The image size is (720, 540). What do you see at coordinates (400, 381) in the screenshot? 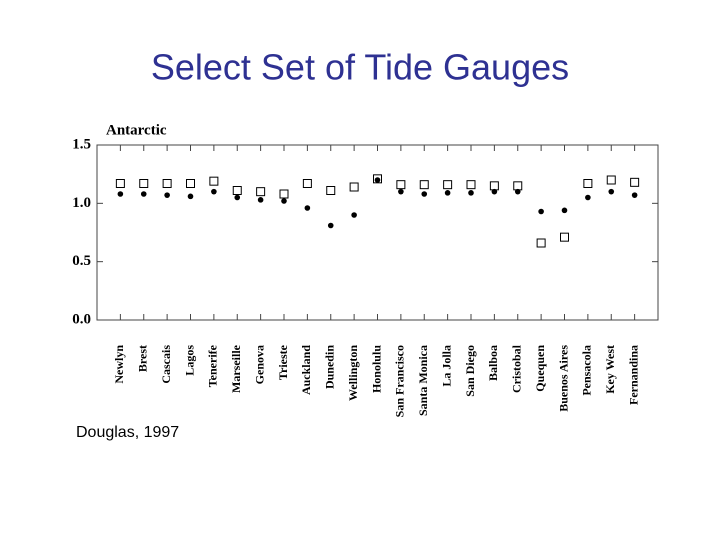
I see `x-tick-label: San Francisco` at bounding box center [400, 381].